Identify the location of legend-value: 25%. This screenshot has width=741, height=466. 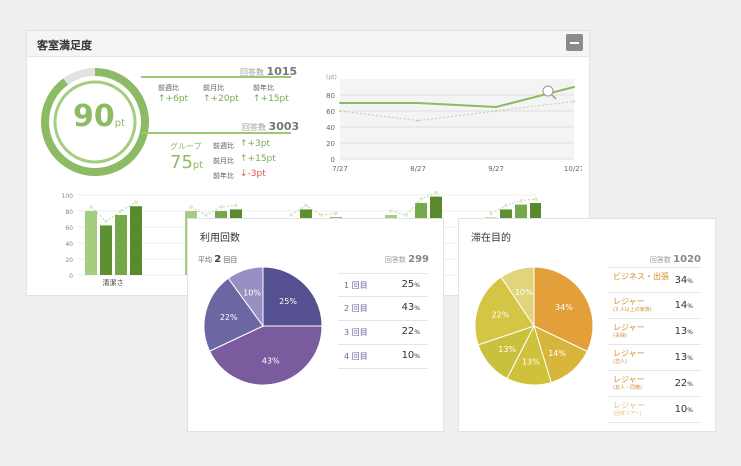
(411, 284).